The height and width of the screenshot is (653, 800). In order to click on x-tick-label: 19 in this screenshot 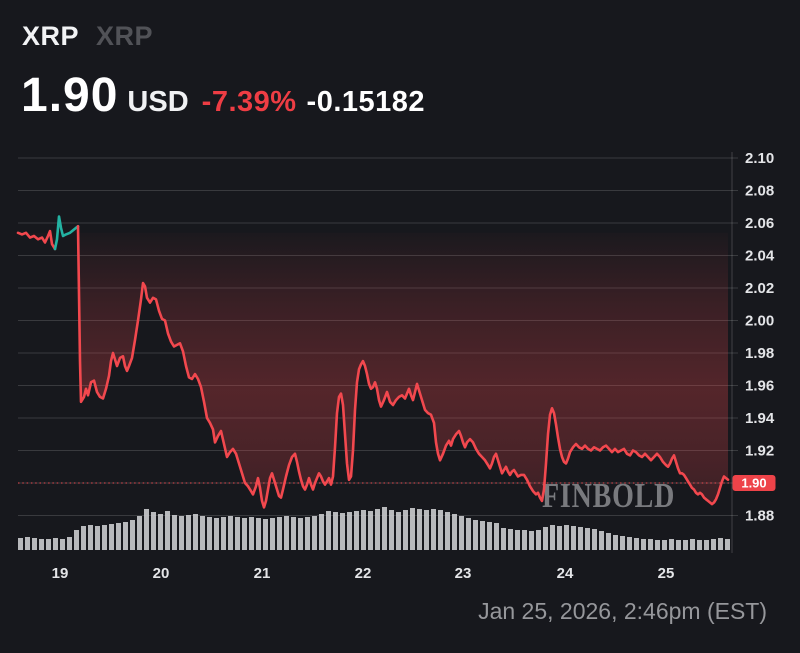, I will do `click(60, 573)`.